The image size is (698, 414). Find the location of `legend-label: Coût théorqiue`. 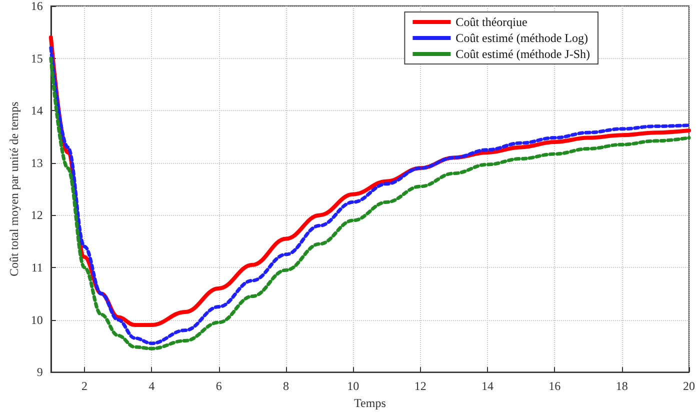

legend-label: Coût théorqiue is located at coordinates (492, 22).